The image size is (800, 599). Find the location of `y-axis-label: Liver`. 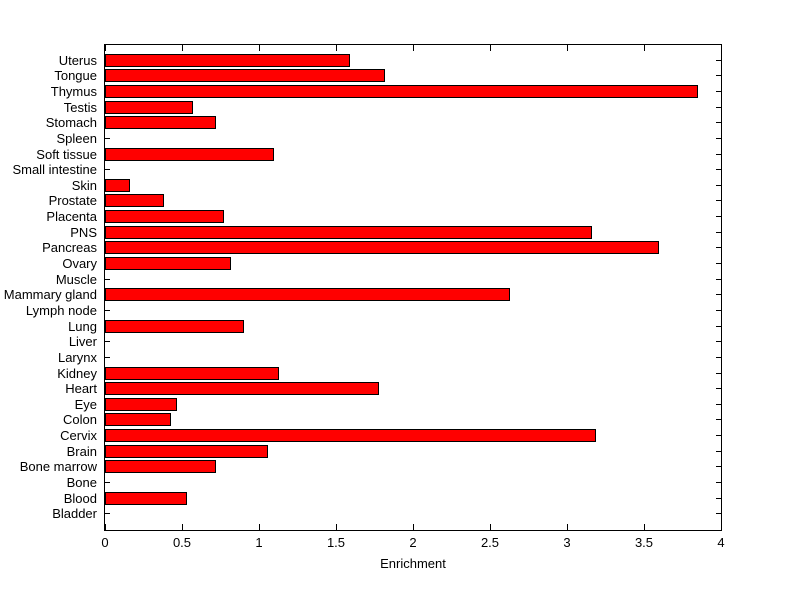

y-axis-label: Liver is located at coordinates (82, 341).